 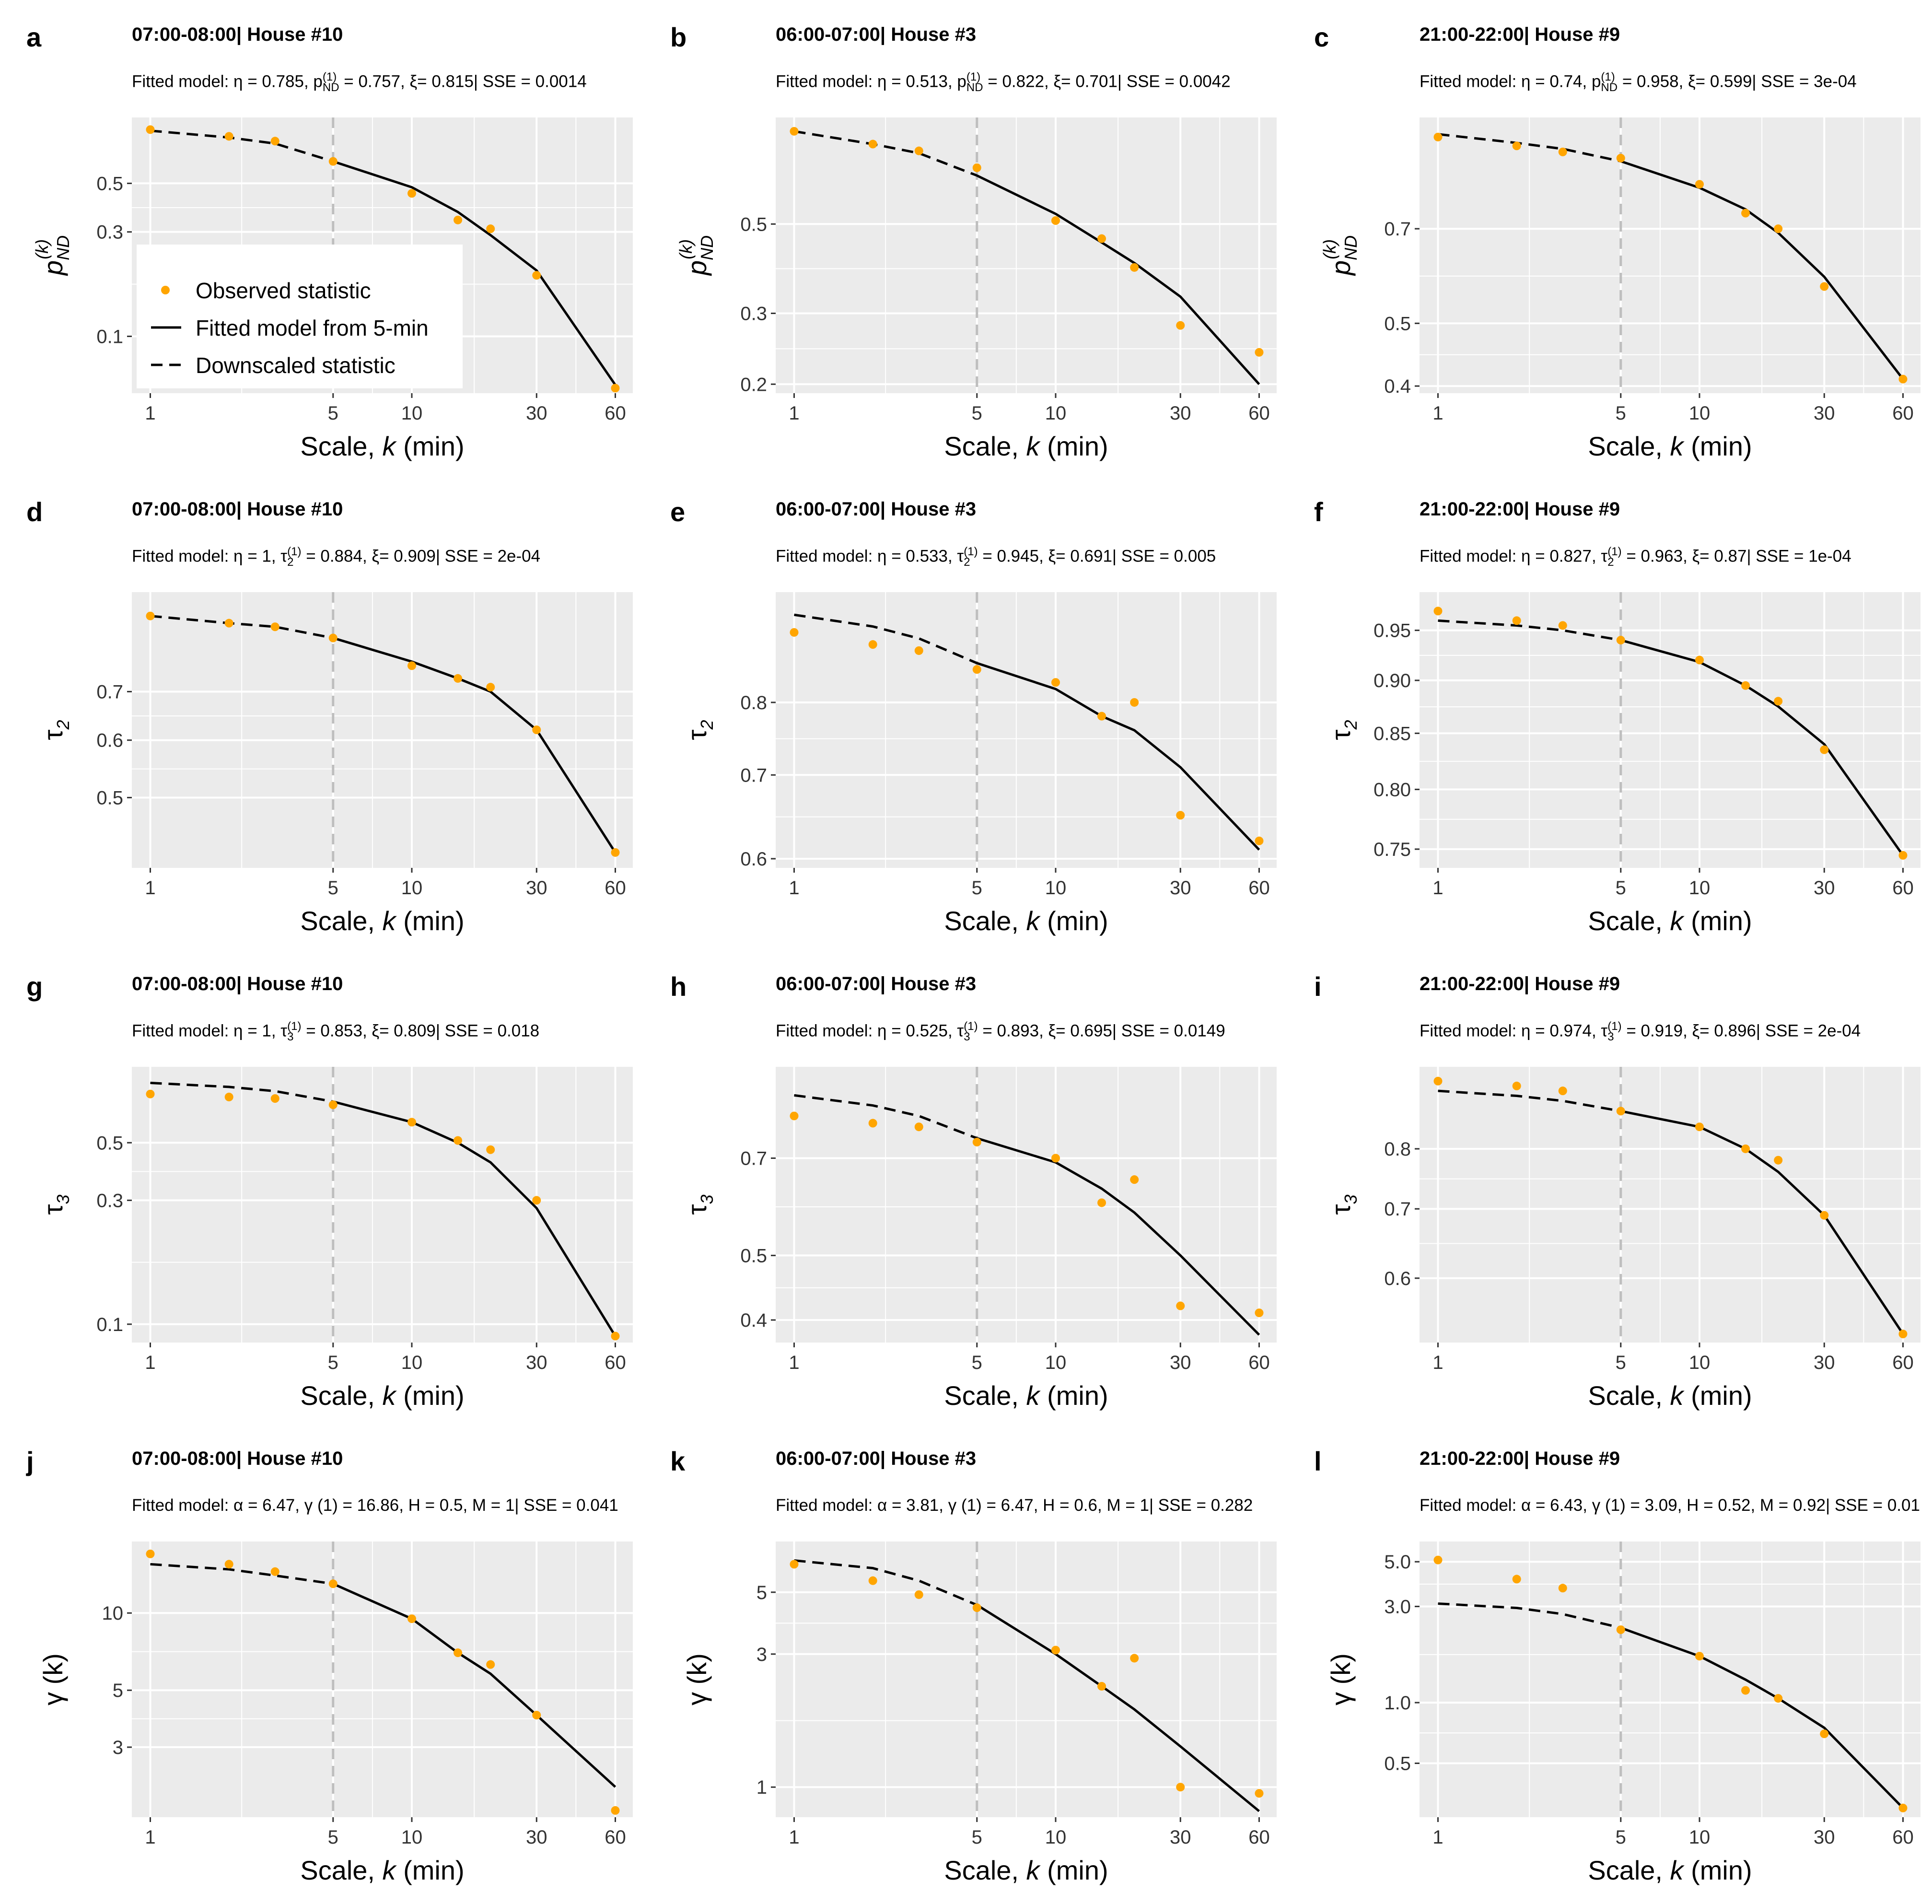 What do you see at coordinates (109, 232) in the screenshot?
I see `y-tick-label: 0.3` at bounding box center [109, 232].